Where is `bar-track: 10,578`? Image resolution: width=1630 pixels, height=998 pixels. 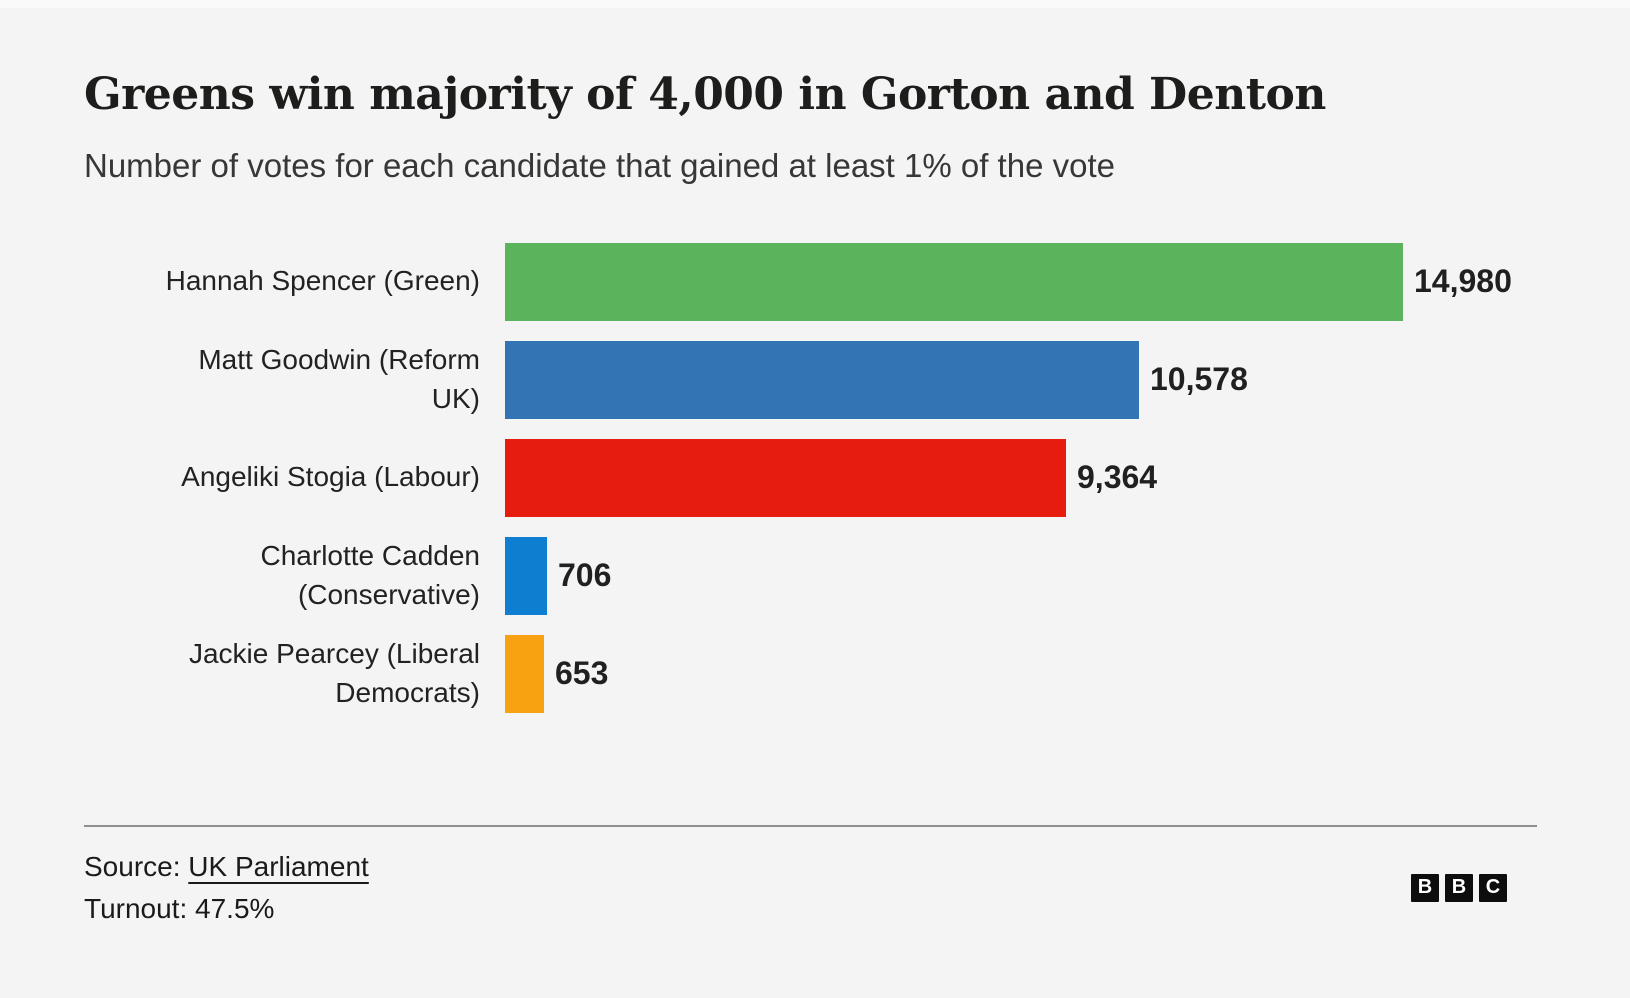 bar-track: 10,578 is located at coordinates (1021, 379).